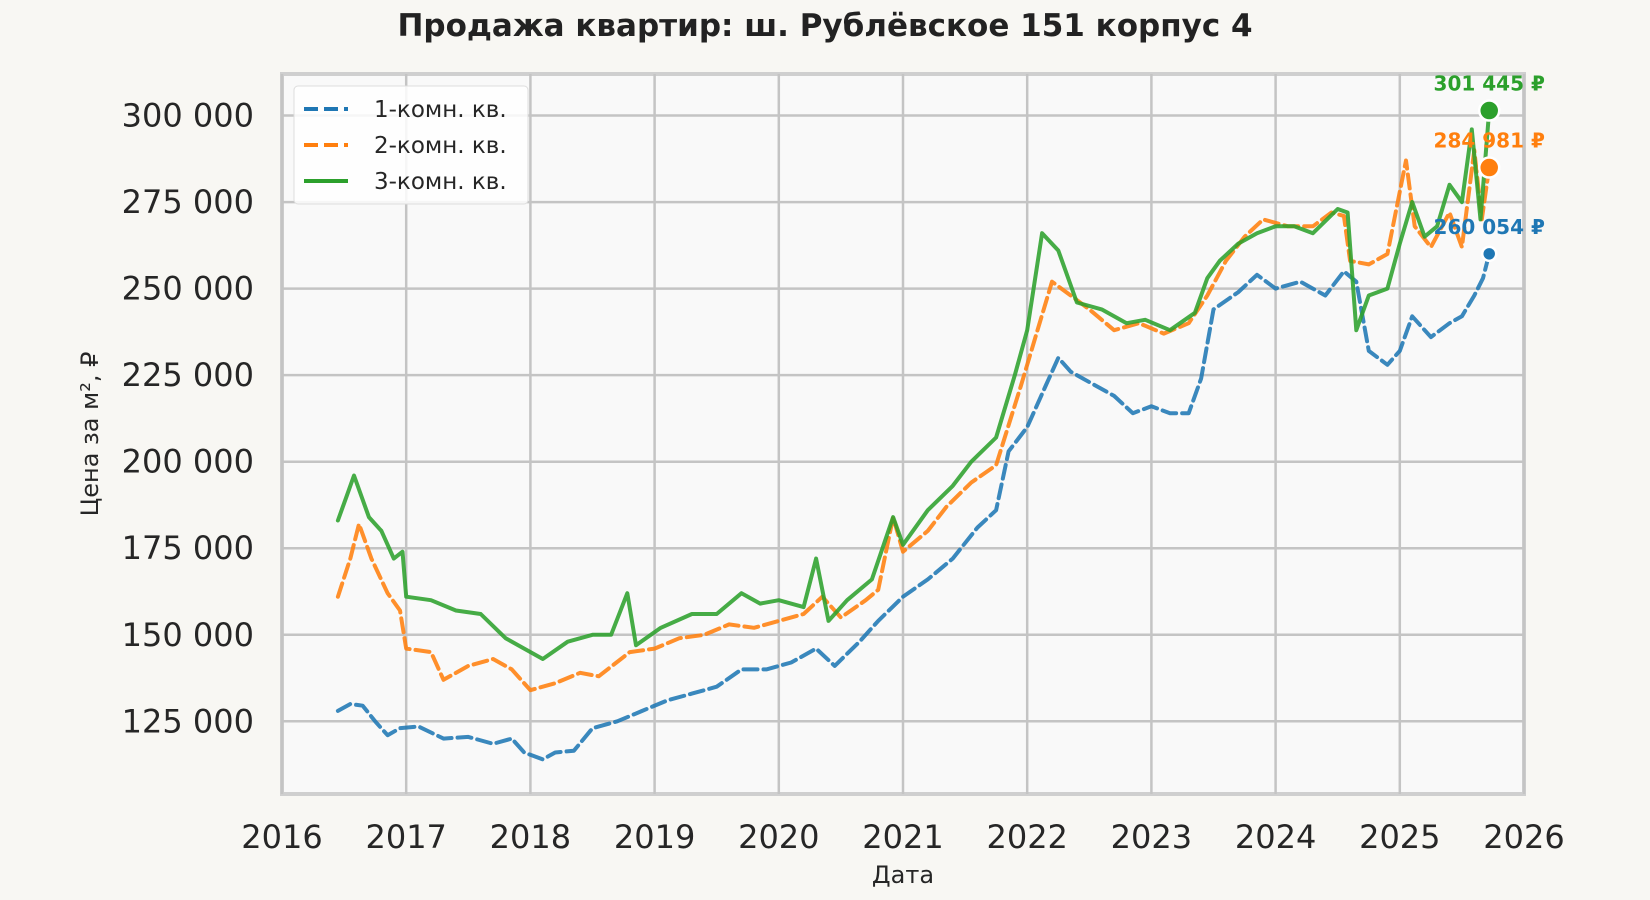 This screenshot has width=1650, height=900. I want to click on y-tick-label: 200 000, so click(188, 462).